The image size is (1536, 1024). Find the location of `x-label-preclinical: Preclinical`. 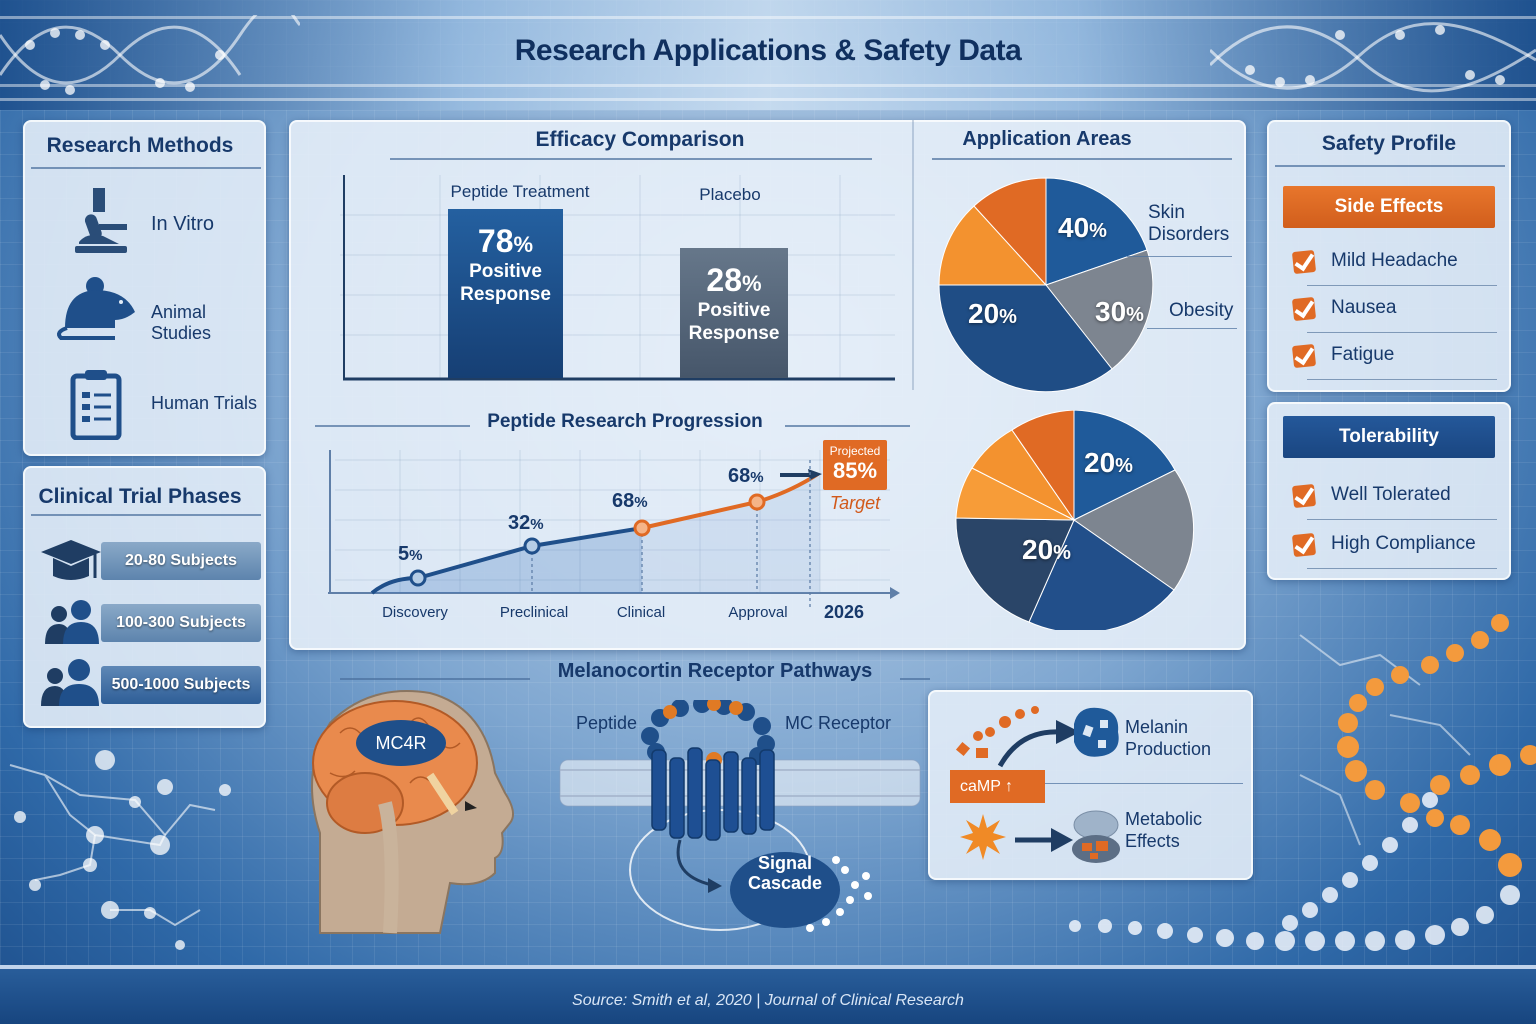

x-label-preclinical: Preclinical is located at coordinates (534, 612).